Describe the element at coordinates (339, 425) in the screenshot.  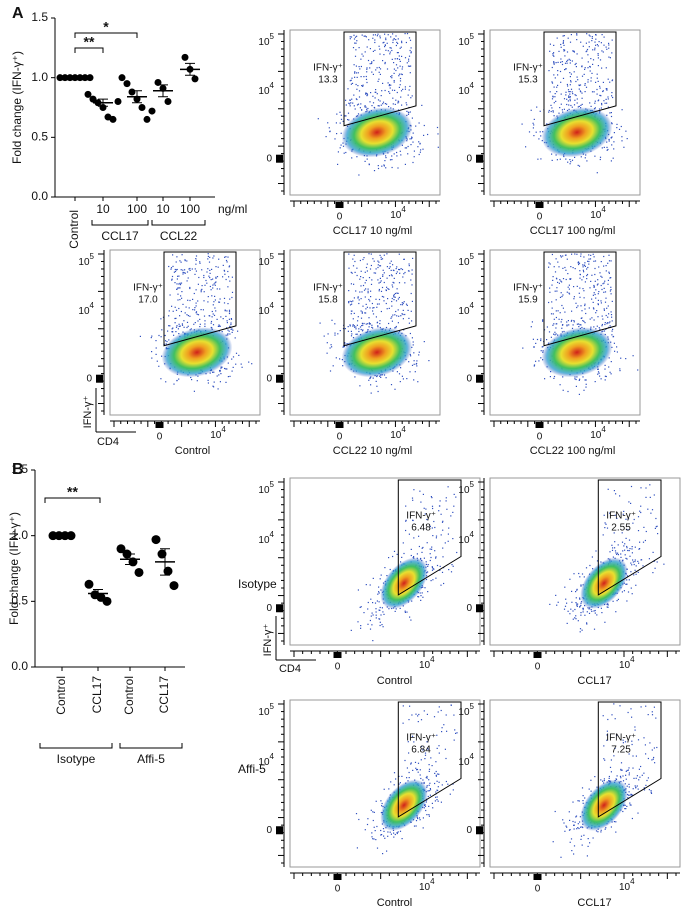
I see `zero-marker` at that location.